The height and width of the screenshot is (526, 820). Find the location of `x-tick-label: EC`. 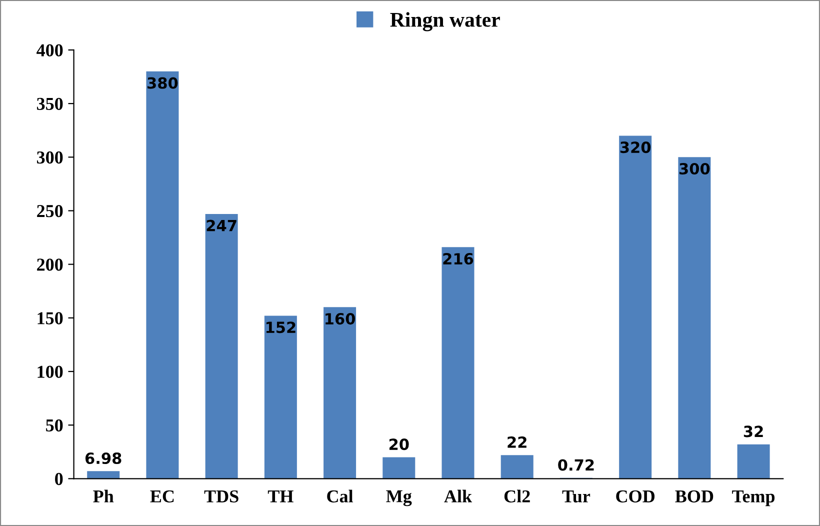

x-tick-label: EC is located at coordinates (162, 496).